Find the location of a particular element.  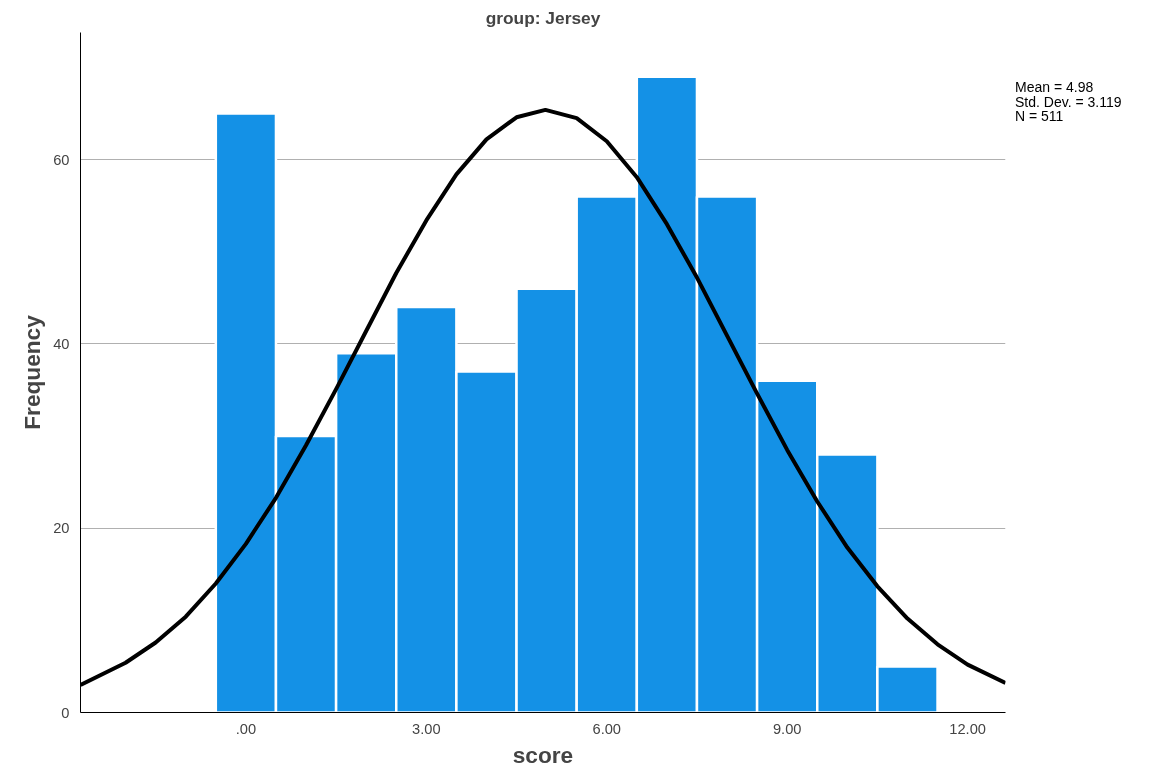

y-tick-label: 0 is located at coordinates (65, 712).